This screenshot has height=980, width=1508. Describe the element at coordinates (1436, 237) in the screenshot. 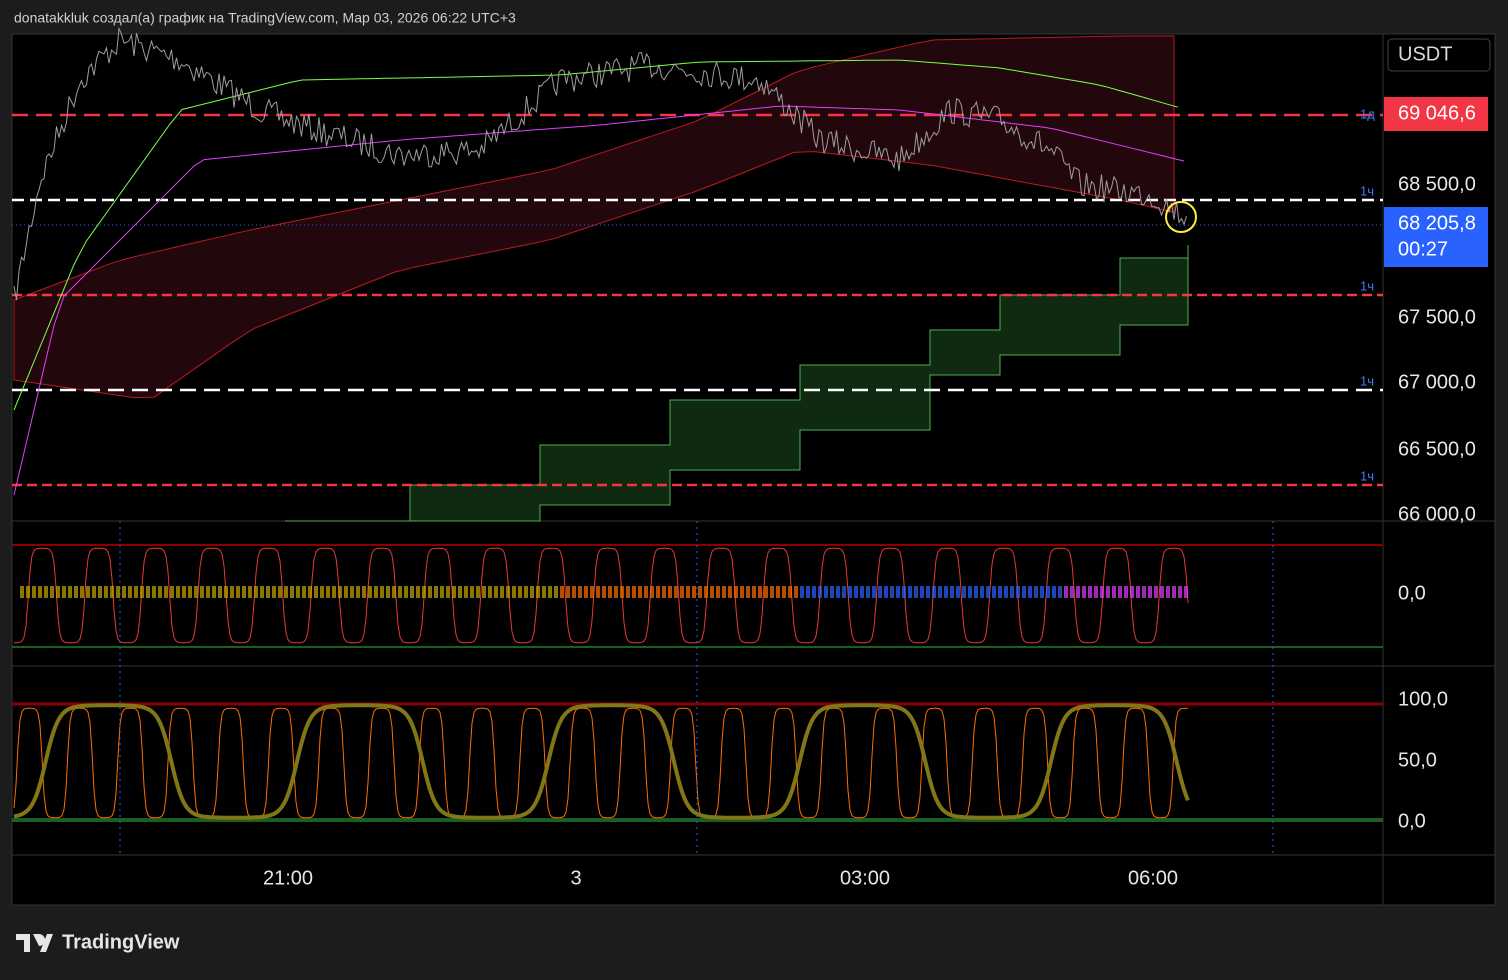

I see `last-price-badge` at that location.